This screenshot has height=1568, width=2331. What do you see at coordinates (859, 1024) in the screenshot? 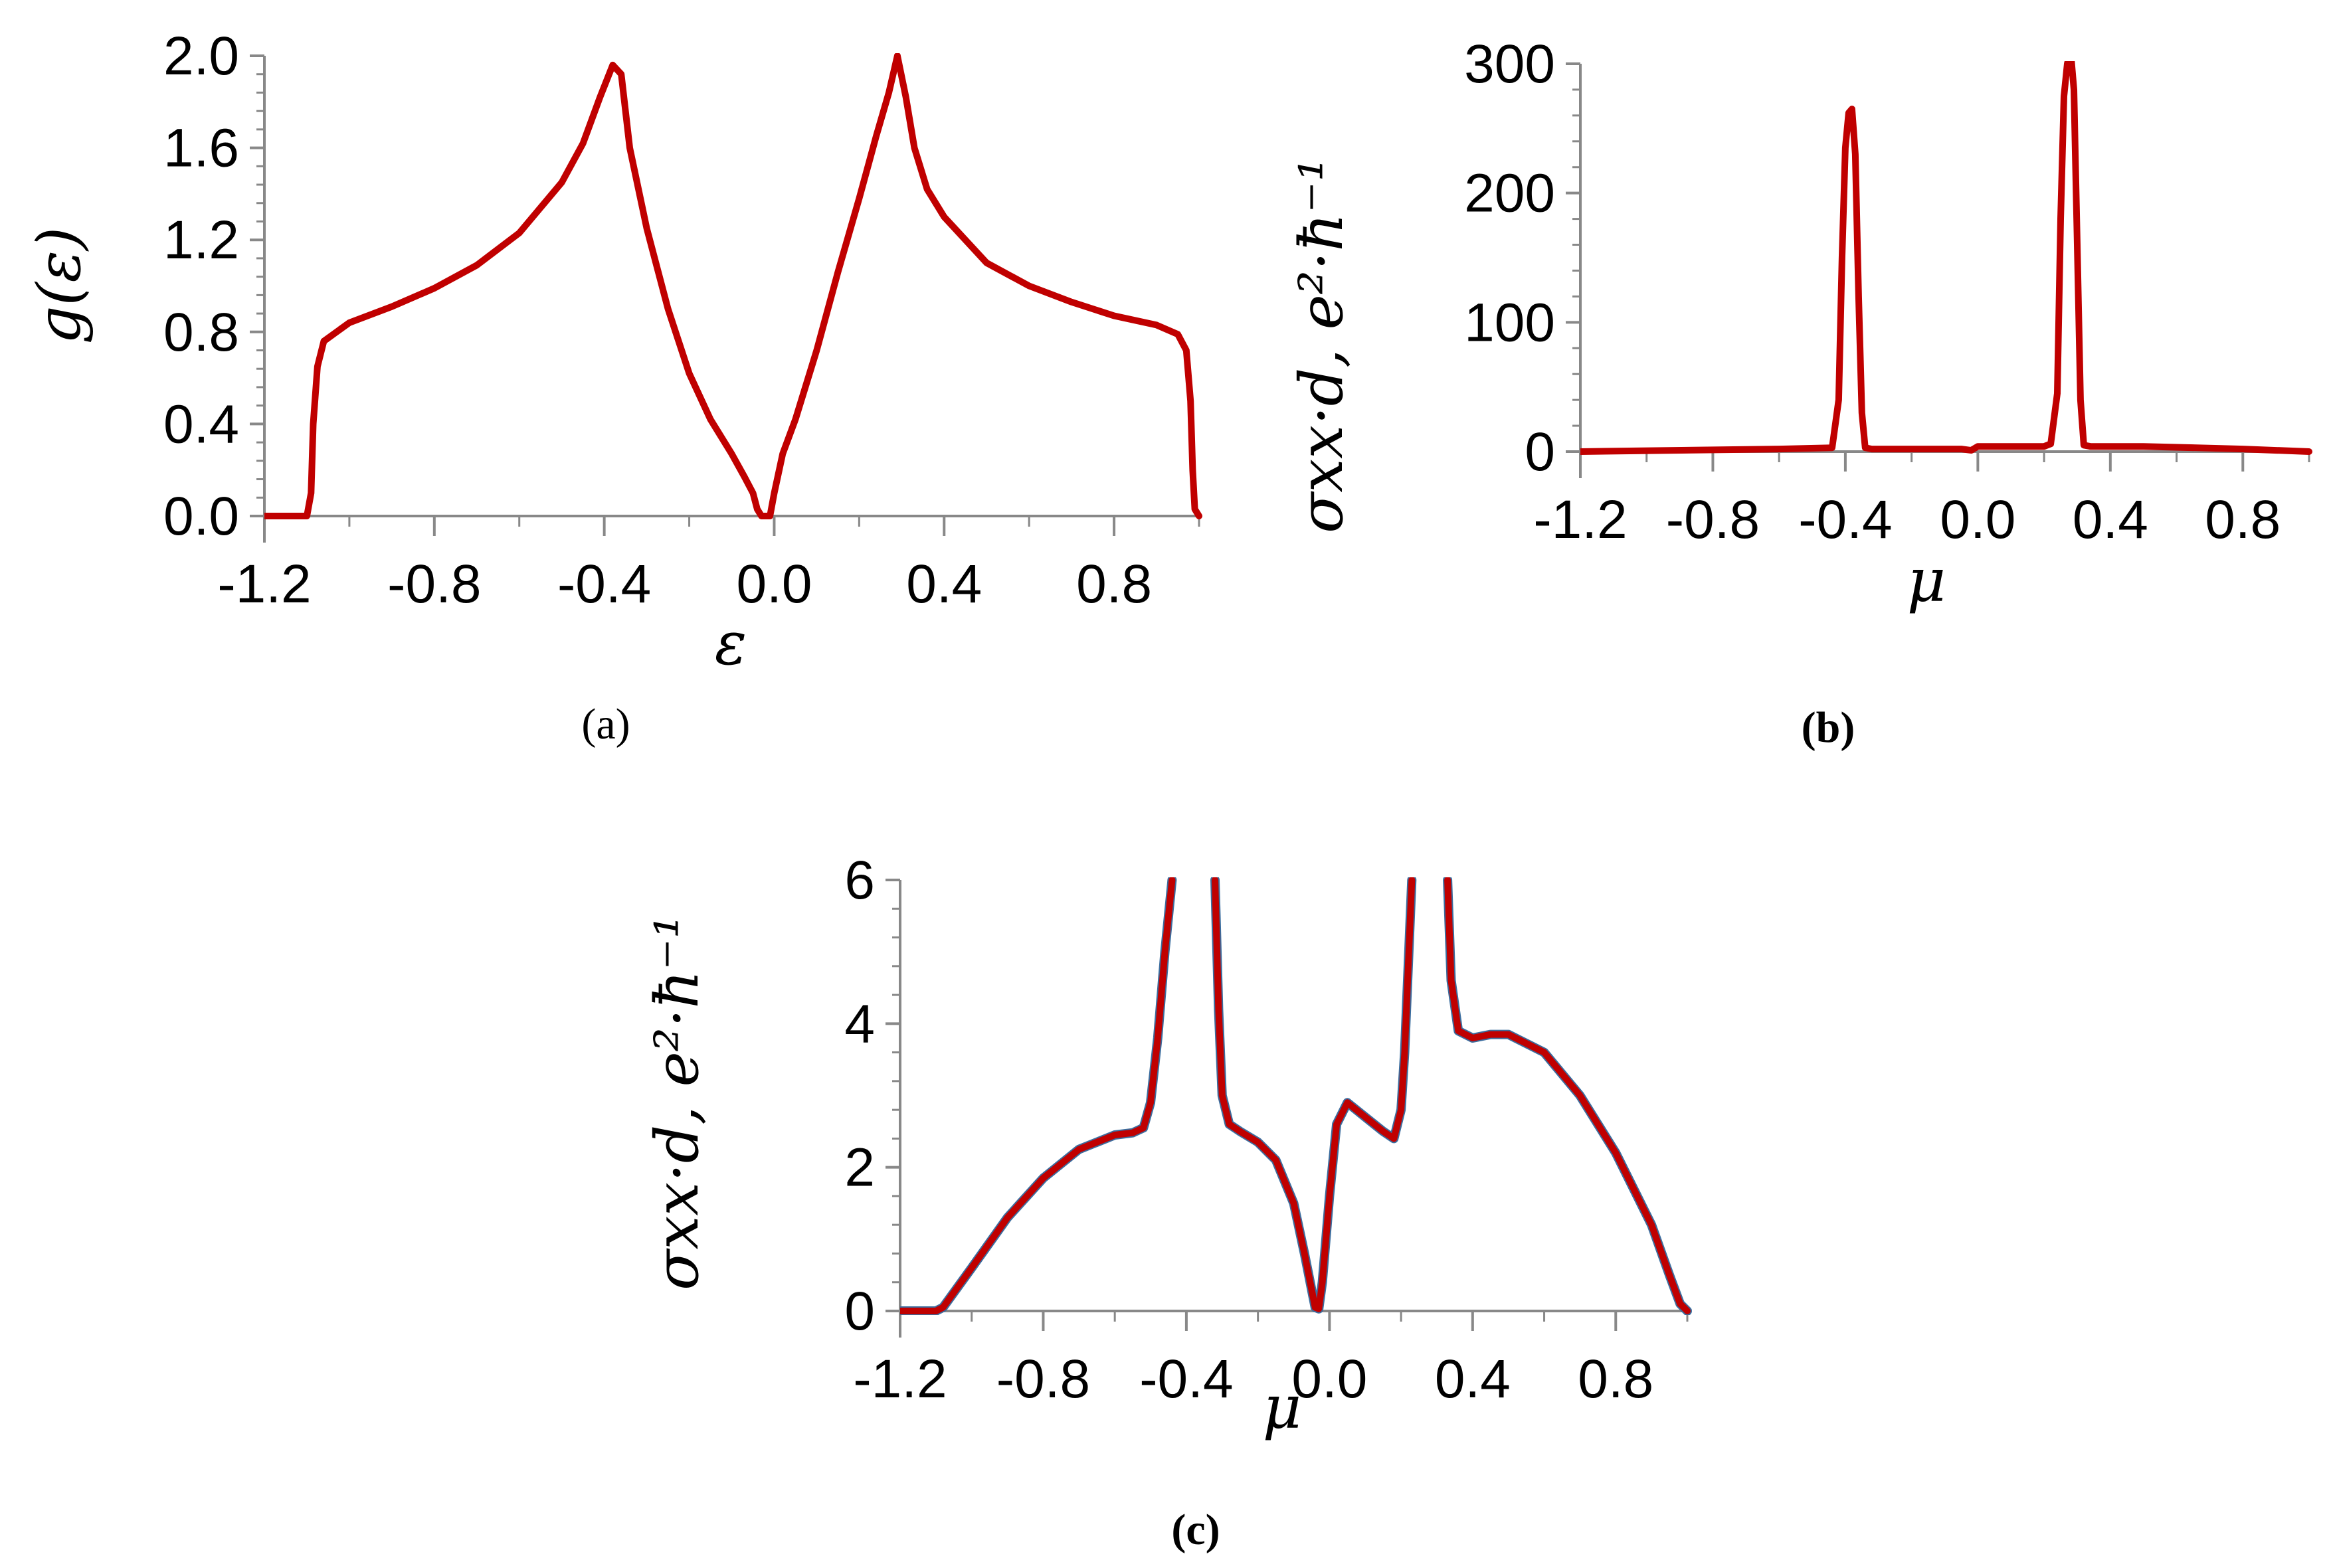
I see `y-tick-label: 4` at bounding box center [859, 1024].